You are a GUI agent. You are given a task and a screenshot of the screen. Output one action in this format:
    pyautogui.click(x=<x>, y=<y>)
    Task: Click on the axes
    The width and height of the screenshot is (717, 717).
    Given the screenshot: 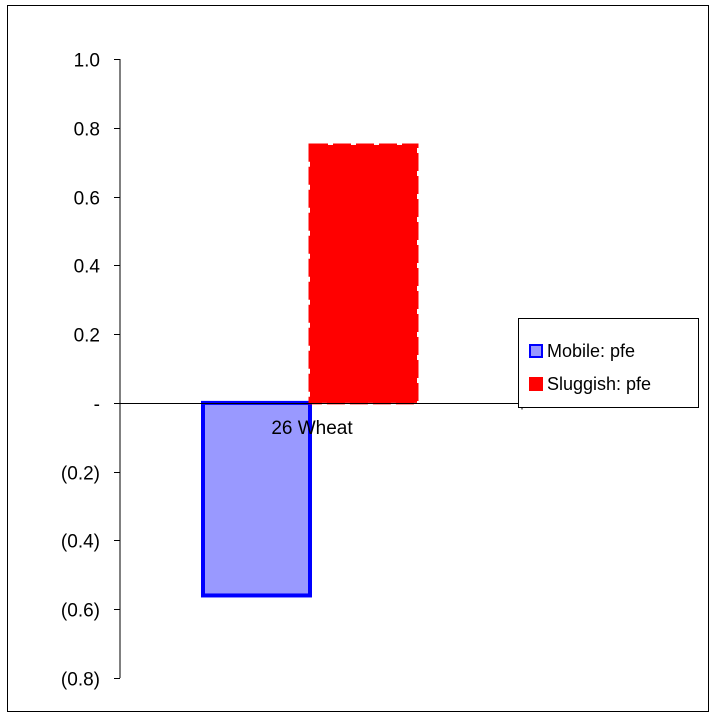 What is the action you would take?
    pyautogui.click(x=117, y=369)
    